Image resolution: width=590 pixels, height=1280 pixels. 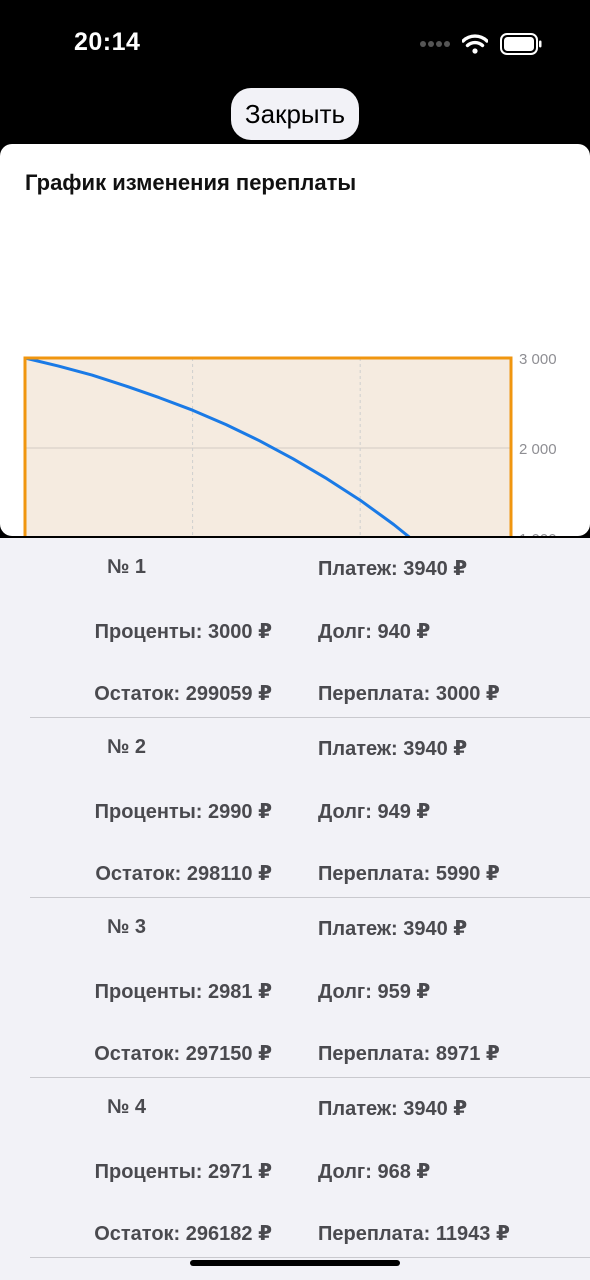 I want to click on close-button: Закрыть, so click(x=295, y=114).